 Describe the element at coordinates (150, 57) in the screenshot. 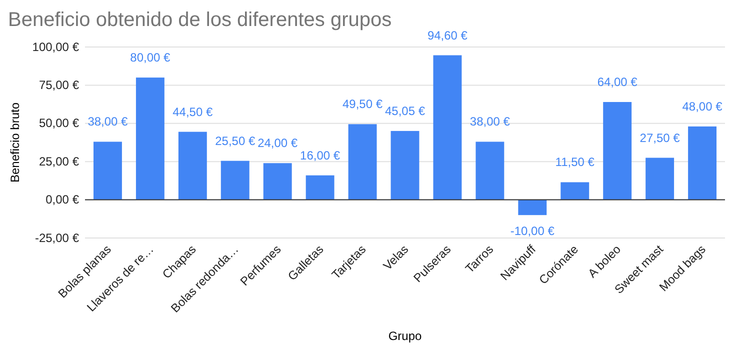

I see `data-label: 80,00 €` at that location.